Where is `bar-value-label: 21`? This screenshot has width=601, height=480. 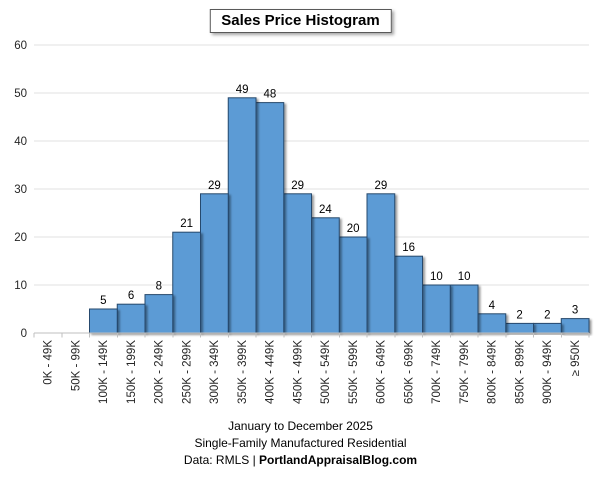
bar-value-label: 21 is located at coordinates (186, 224).